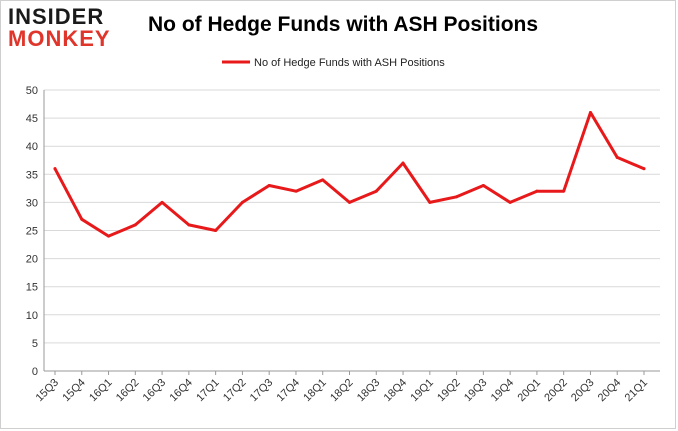  What do you see at coordinates (323, 180) in the screenshot?
I see `data-point-18Q1` at bounding box center [323, 180].